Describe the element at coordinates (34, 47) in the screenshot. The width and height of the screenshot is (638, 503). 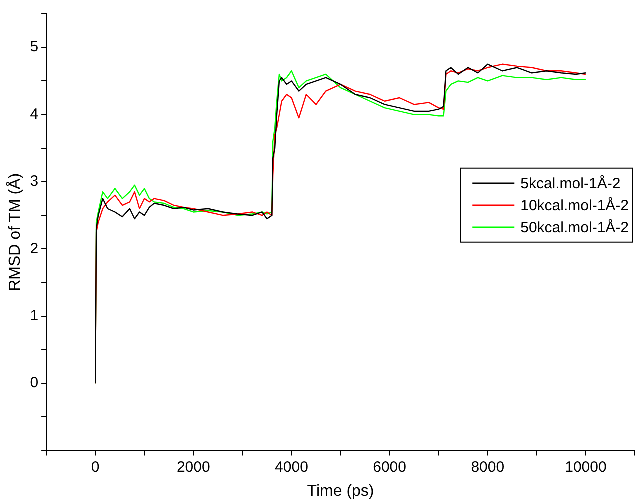
I see `y-tick-label: 5` at that location.